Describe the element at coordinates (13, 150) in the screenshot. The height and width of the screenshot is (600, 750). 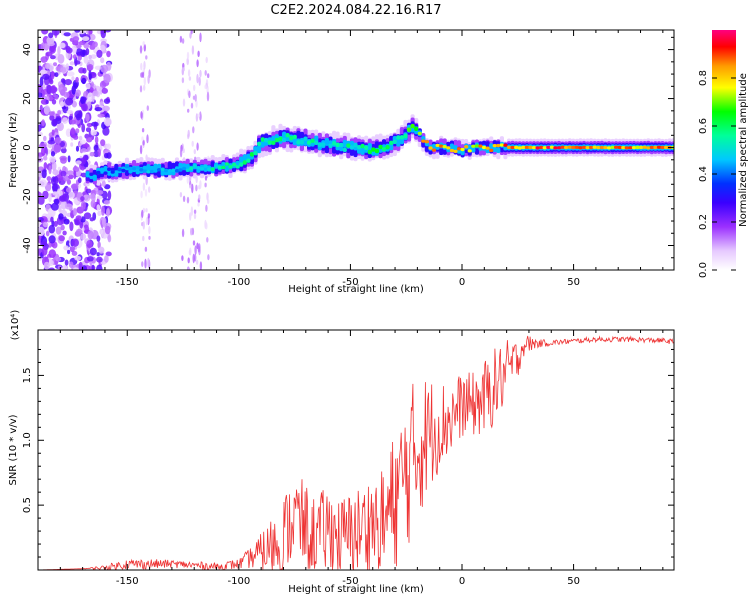
I see `spectrogram-y-label: Frequency (Hz)` at that location.